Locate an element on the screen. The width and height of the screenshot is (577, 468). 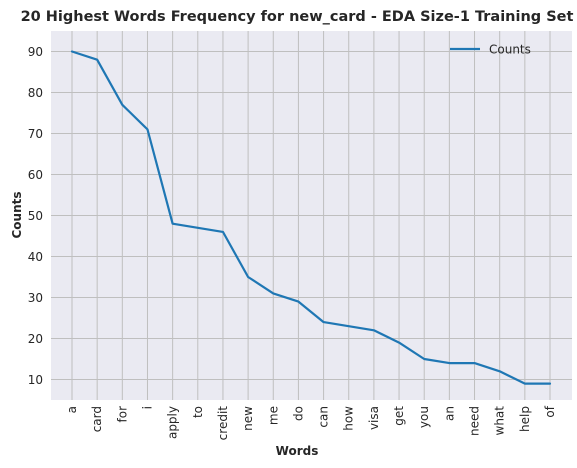
legend: Counts is located at coordinates (490, 50).